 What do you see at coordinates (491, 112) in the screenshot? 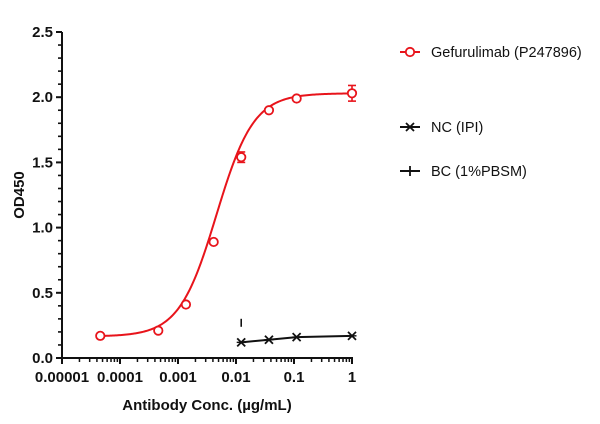
I see `legend: Gefurulimab (P247896) NC (IPI) BC (1%PBSM)` at bounding box center [491, 112].